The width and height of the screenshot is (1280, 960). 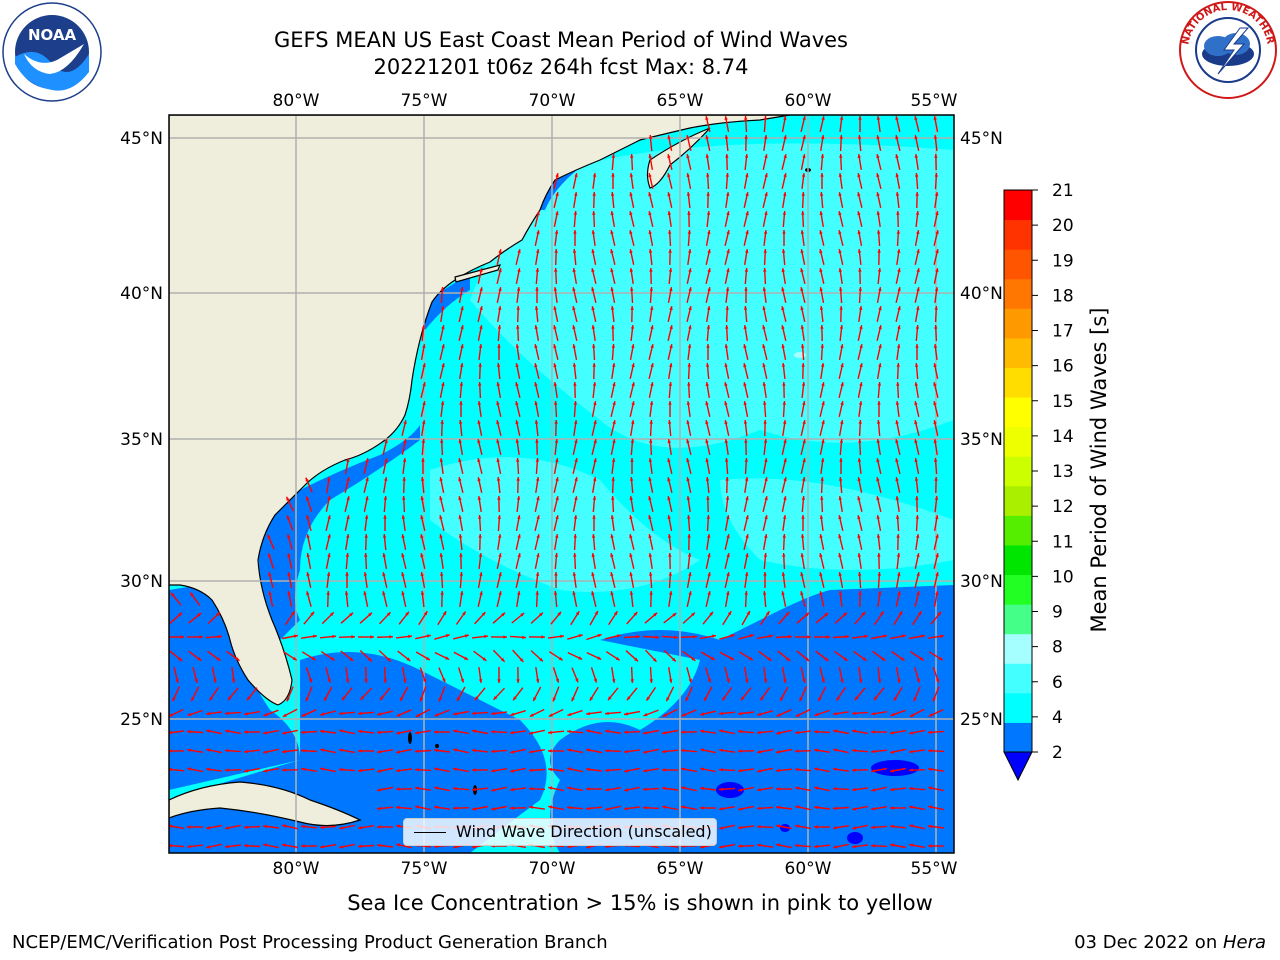 I want to click on lat-label: 30°N, so click(x=141, y=582).